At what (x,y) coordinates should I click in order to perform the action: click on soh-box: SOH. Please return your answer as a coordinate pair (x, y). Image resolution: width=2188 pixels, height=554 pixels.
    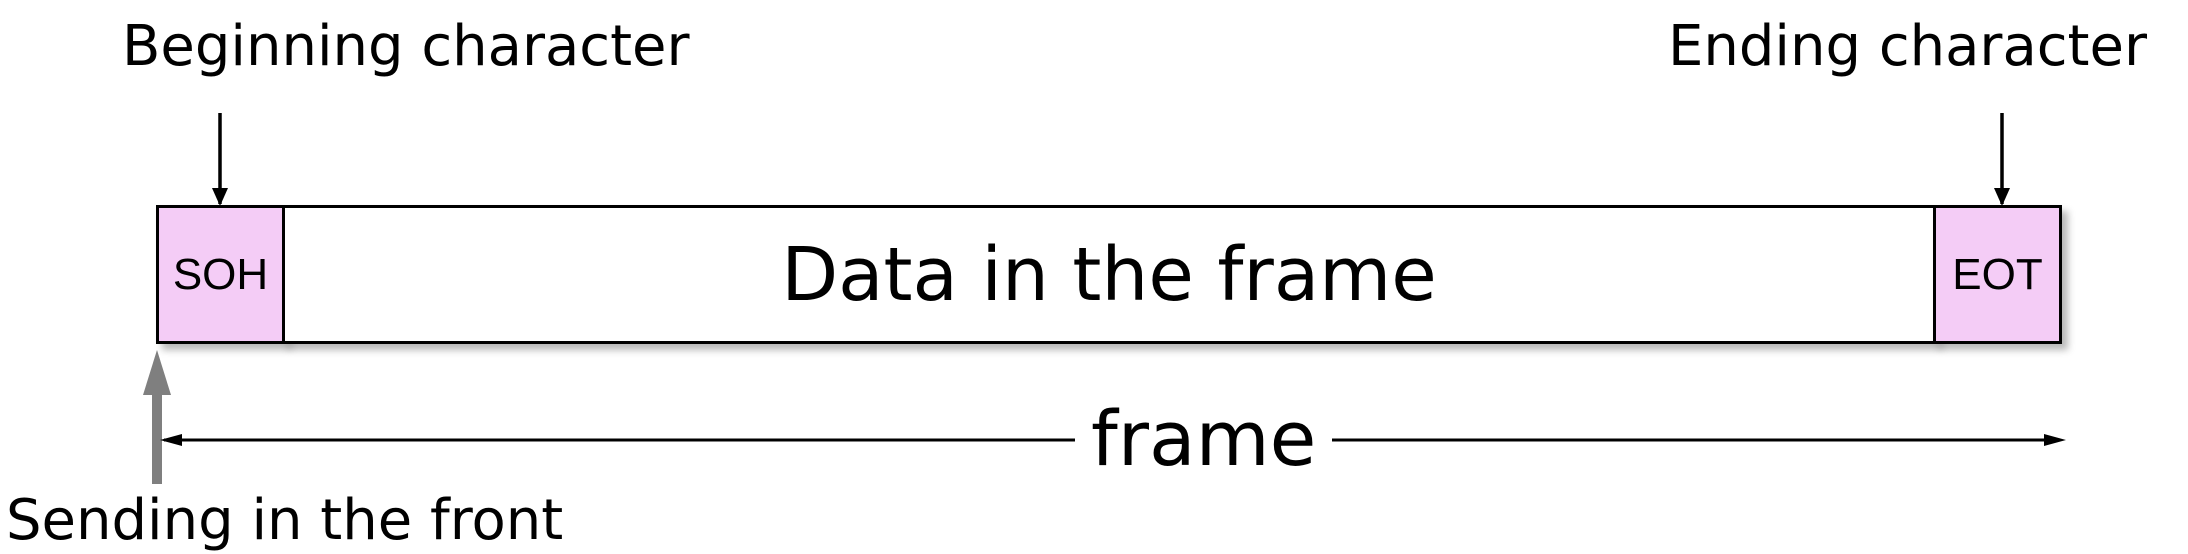
    Looking at the image, I should click on (220, 274).